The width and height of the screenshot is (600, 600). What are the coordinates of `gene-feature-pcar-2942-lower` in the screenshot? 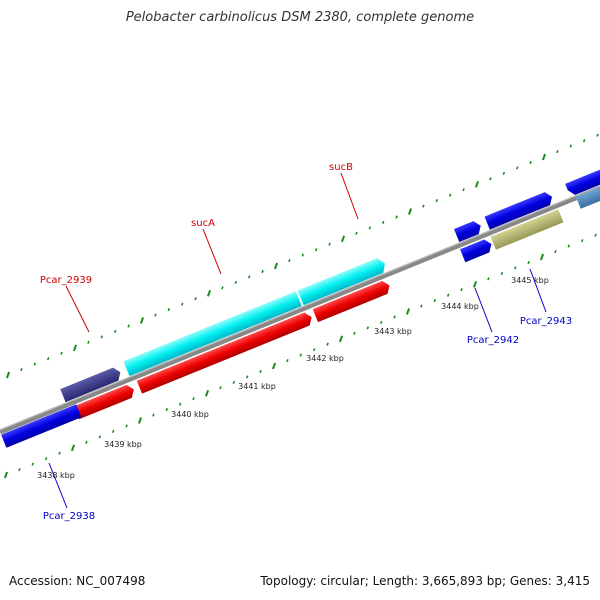 It's located at (477, 250).